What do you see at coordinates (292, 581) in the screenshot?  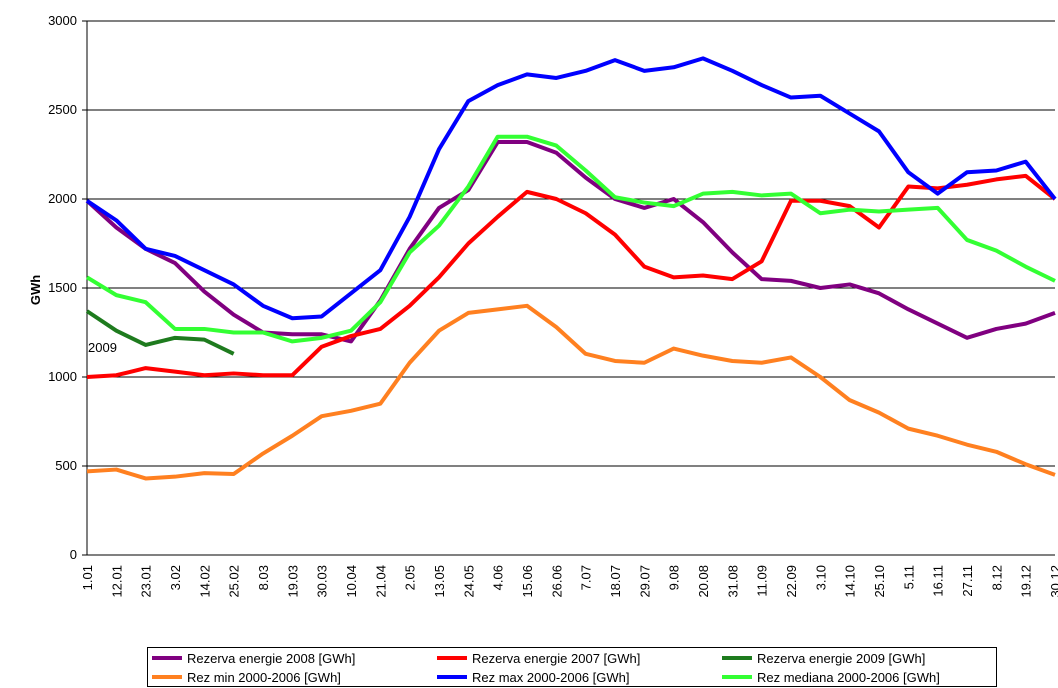 I see `x-tick-label: 19.03` at bounding box center [292, 581].